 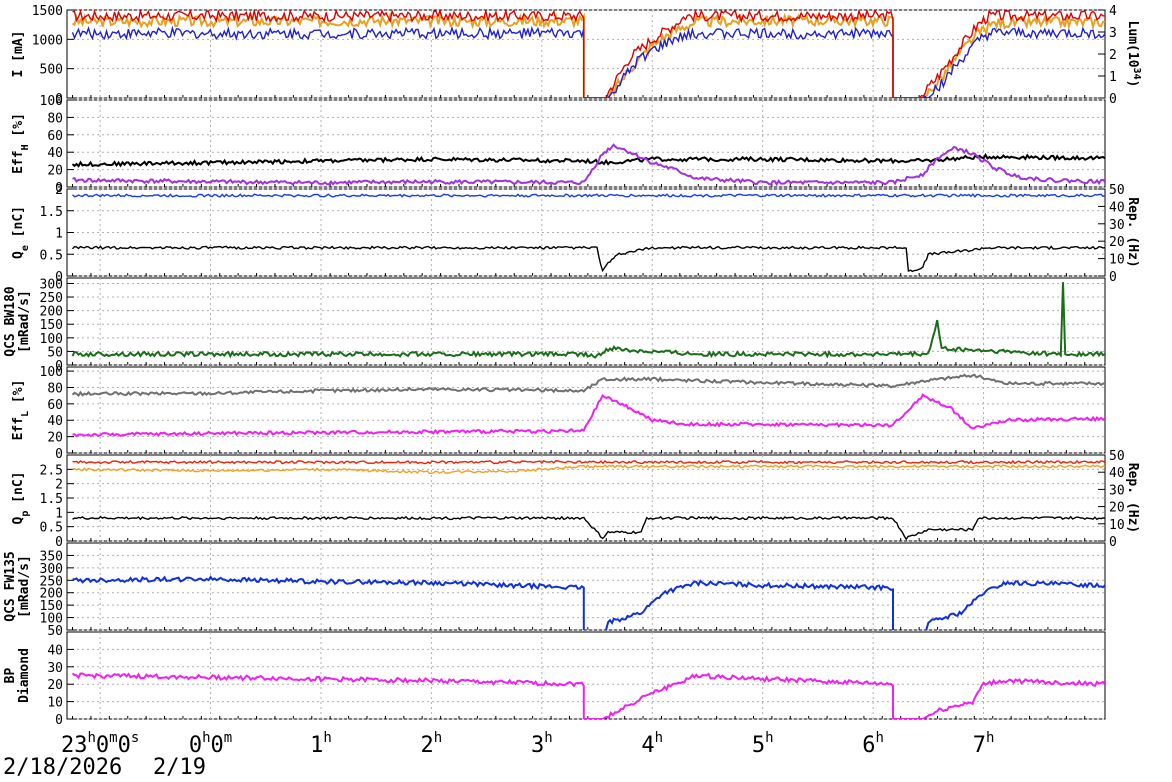 I want to click on x-tick-label: 23h0m0s, so click(x=100, y=744).